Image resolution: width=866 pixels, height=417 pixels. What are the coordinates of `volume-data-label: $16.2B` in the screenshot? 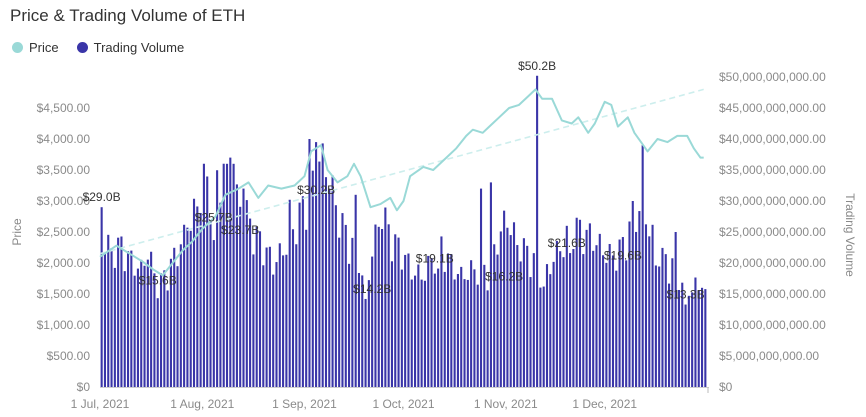 It's located at (504, 277).